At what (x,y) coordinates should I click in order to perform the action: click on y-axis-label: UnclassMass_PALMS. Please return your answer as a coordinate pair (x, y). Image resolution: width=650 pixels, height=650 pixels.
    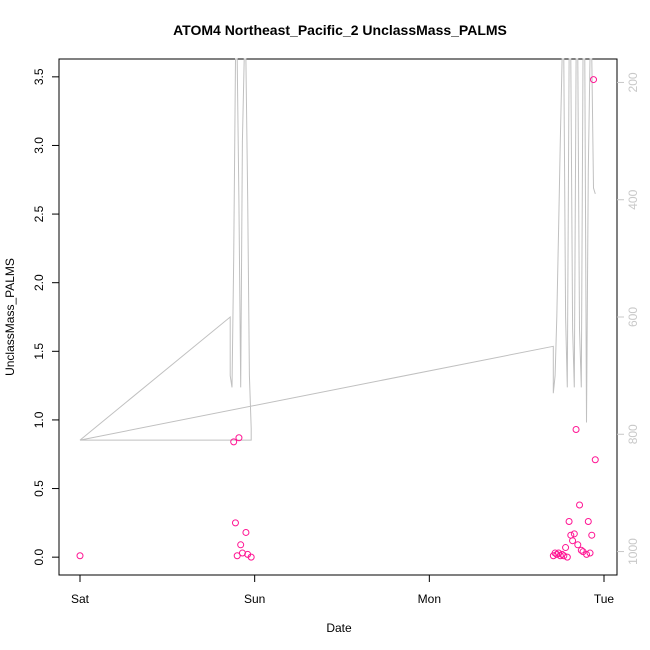
    Looking at the image, I should click on (10, 317).